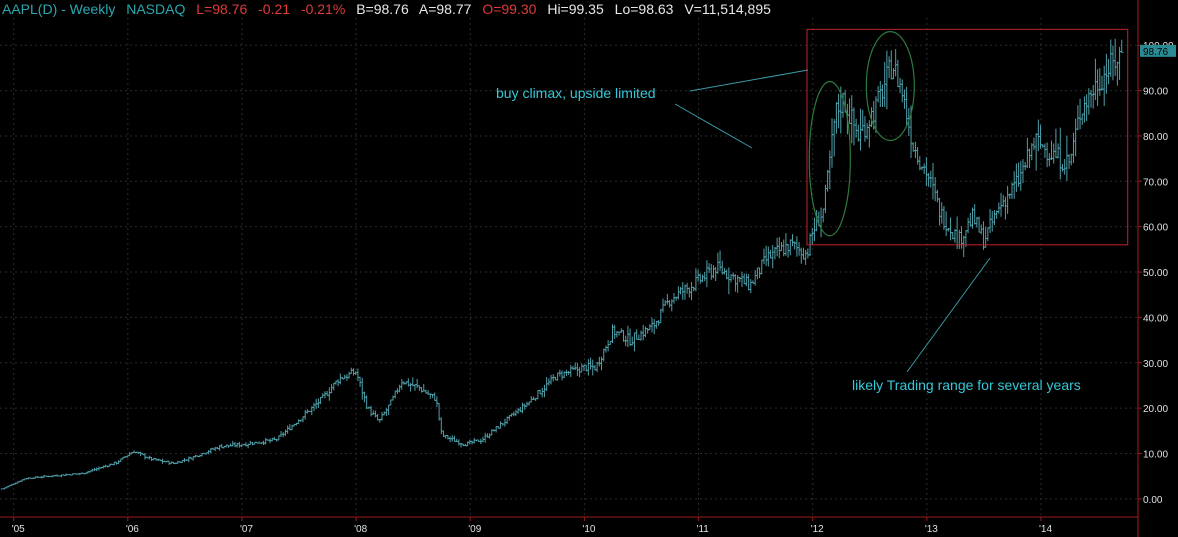 The height and width of the screenshot is (537, 1178). Describe the element at coordinates (156, 9) in the screenshot. I see `exchange-label: NASDAQ` at that location.